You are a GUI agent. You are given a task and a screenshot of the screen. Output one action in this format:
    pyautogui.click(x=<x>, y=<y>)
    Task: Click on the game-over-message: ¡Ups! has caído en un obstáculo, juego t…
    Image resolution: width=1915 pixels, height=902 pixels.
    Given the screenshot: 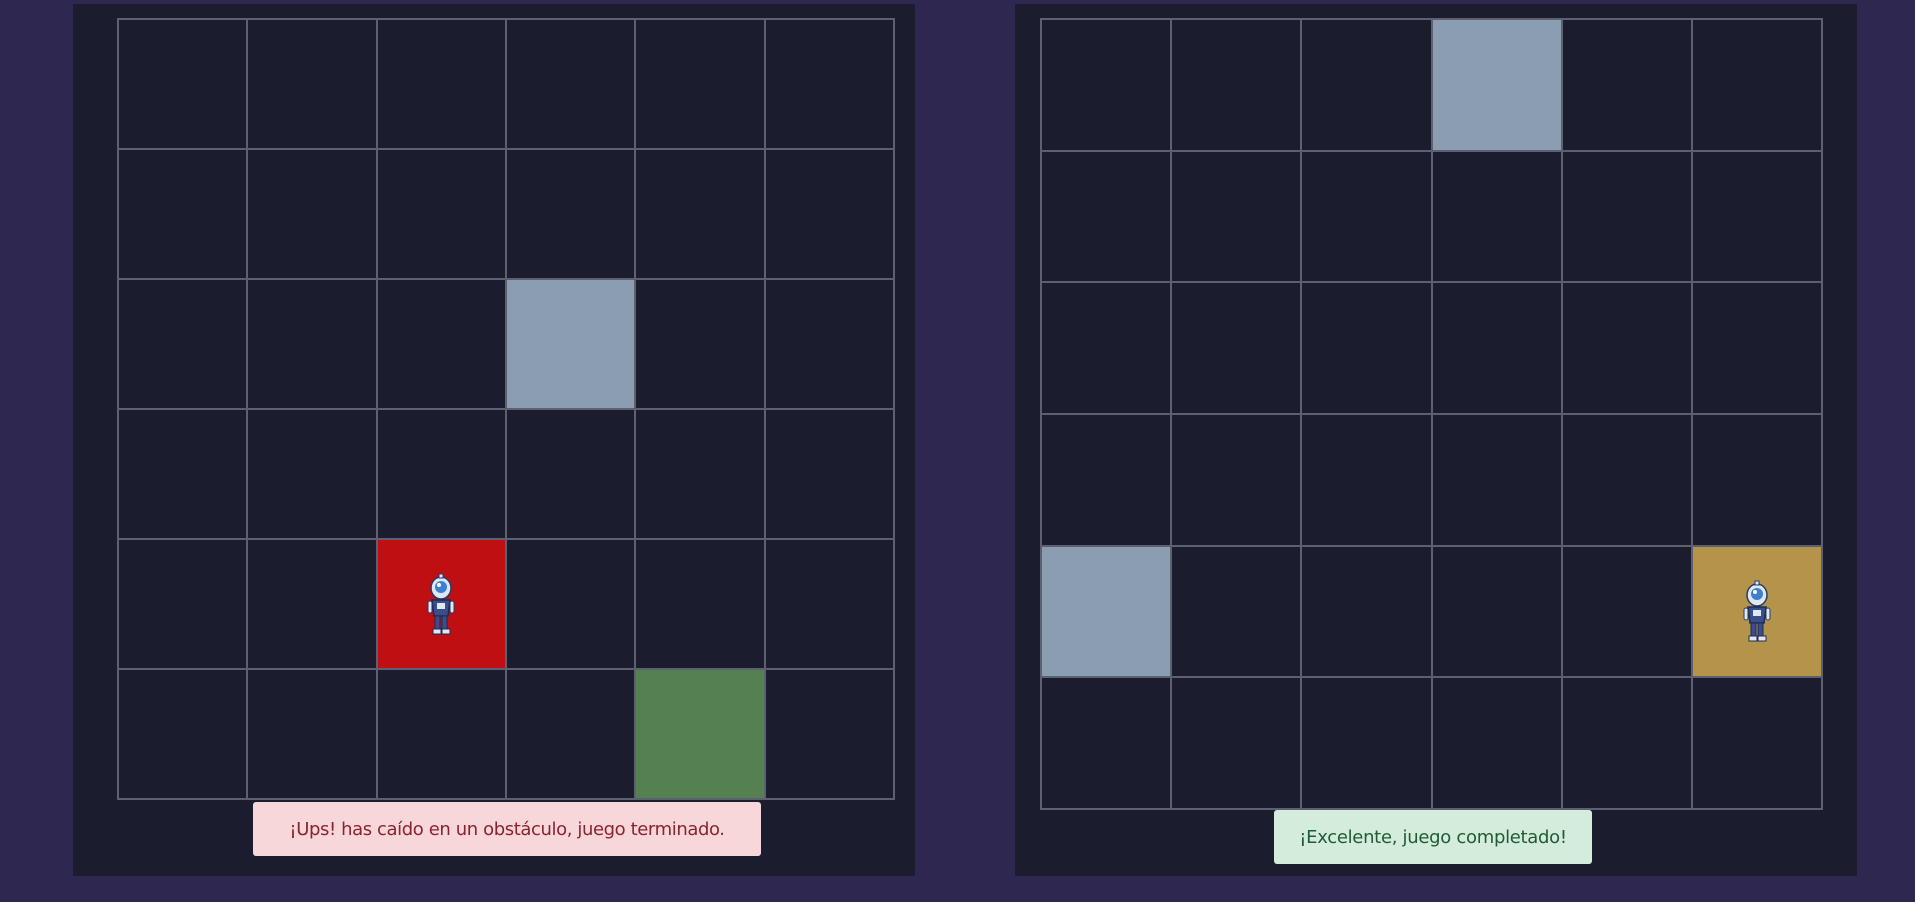 What is the action you would take?
    pyautogui.click(x=507, y=829)
    